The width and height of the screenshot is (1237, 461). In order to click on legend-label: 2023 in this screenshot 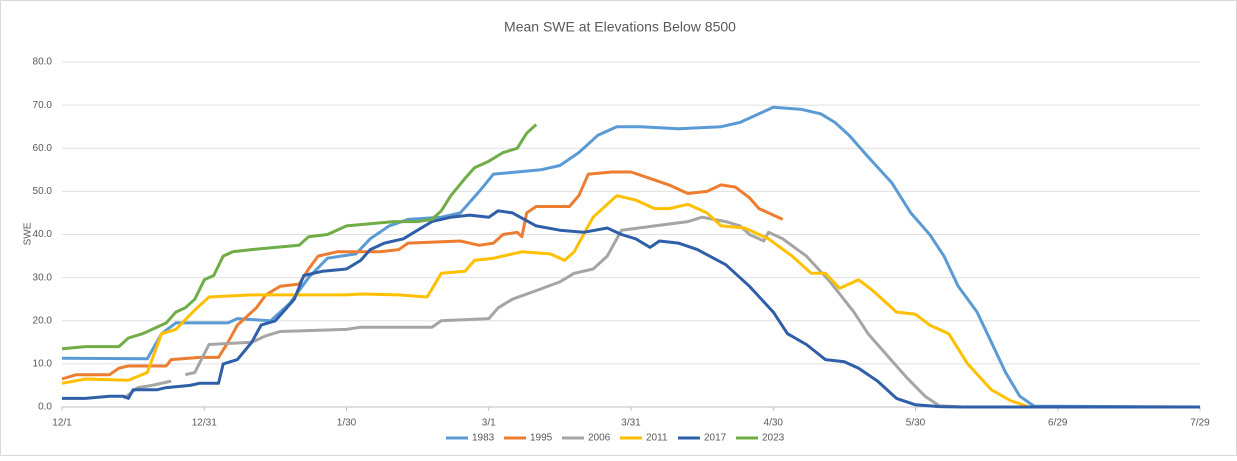, I will do `click(773, 438)`.